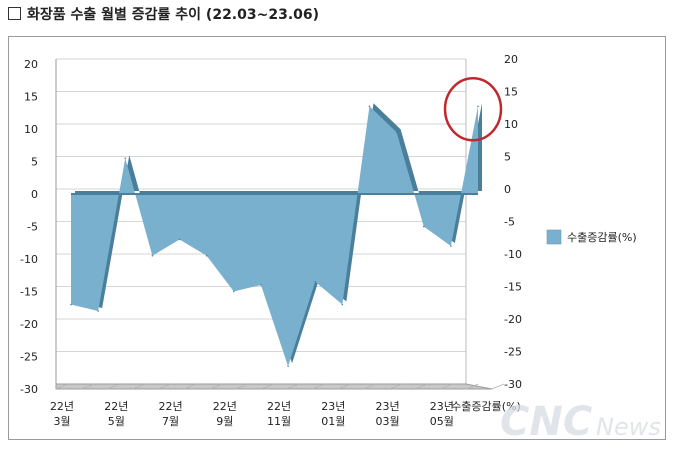  I want to click on y-tick-label-left: 0, so click(34, 194).